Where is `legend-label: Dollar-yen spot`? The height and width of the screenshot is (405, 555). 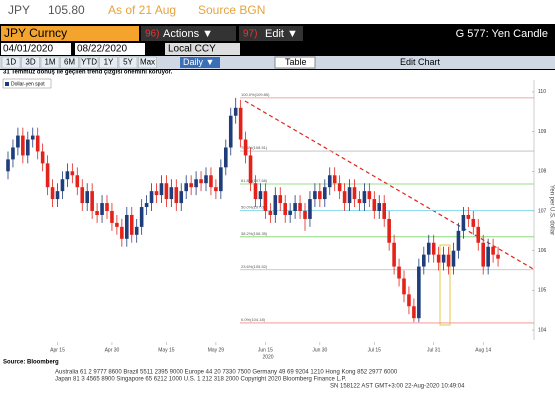
legend-label: Dollar-yen spot is located at coordinates (28, 84).